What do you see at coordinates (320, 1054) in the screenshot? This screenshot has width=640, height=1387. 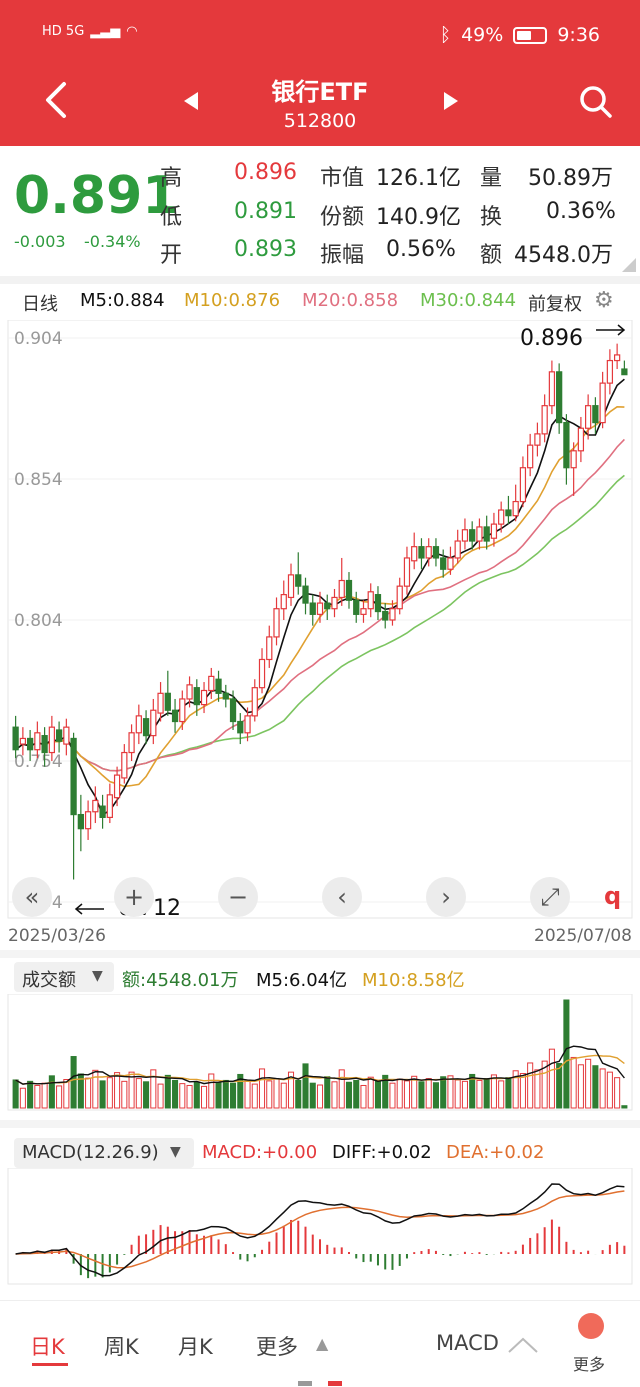 I see `volume-chart` at bounding box center [320, 1054].